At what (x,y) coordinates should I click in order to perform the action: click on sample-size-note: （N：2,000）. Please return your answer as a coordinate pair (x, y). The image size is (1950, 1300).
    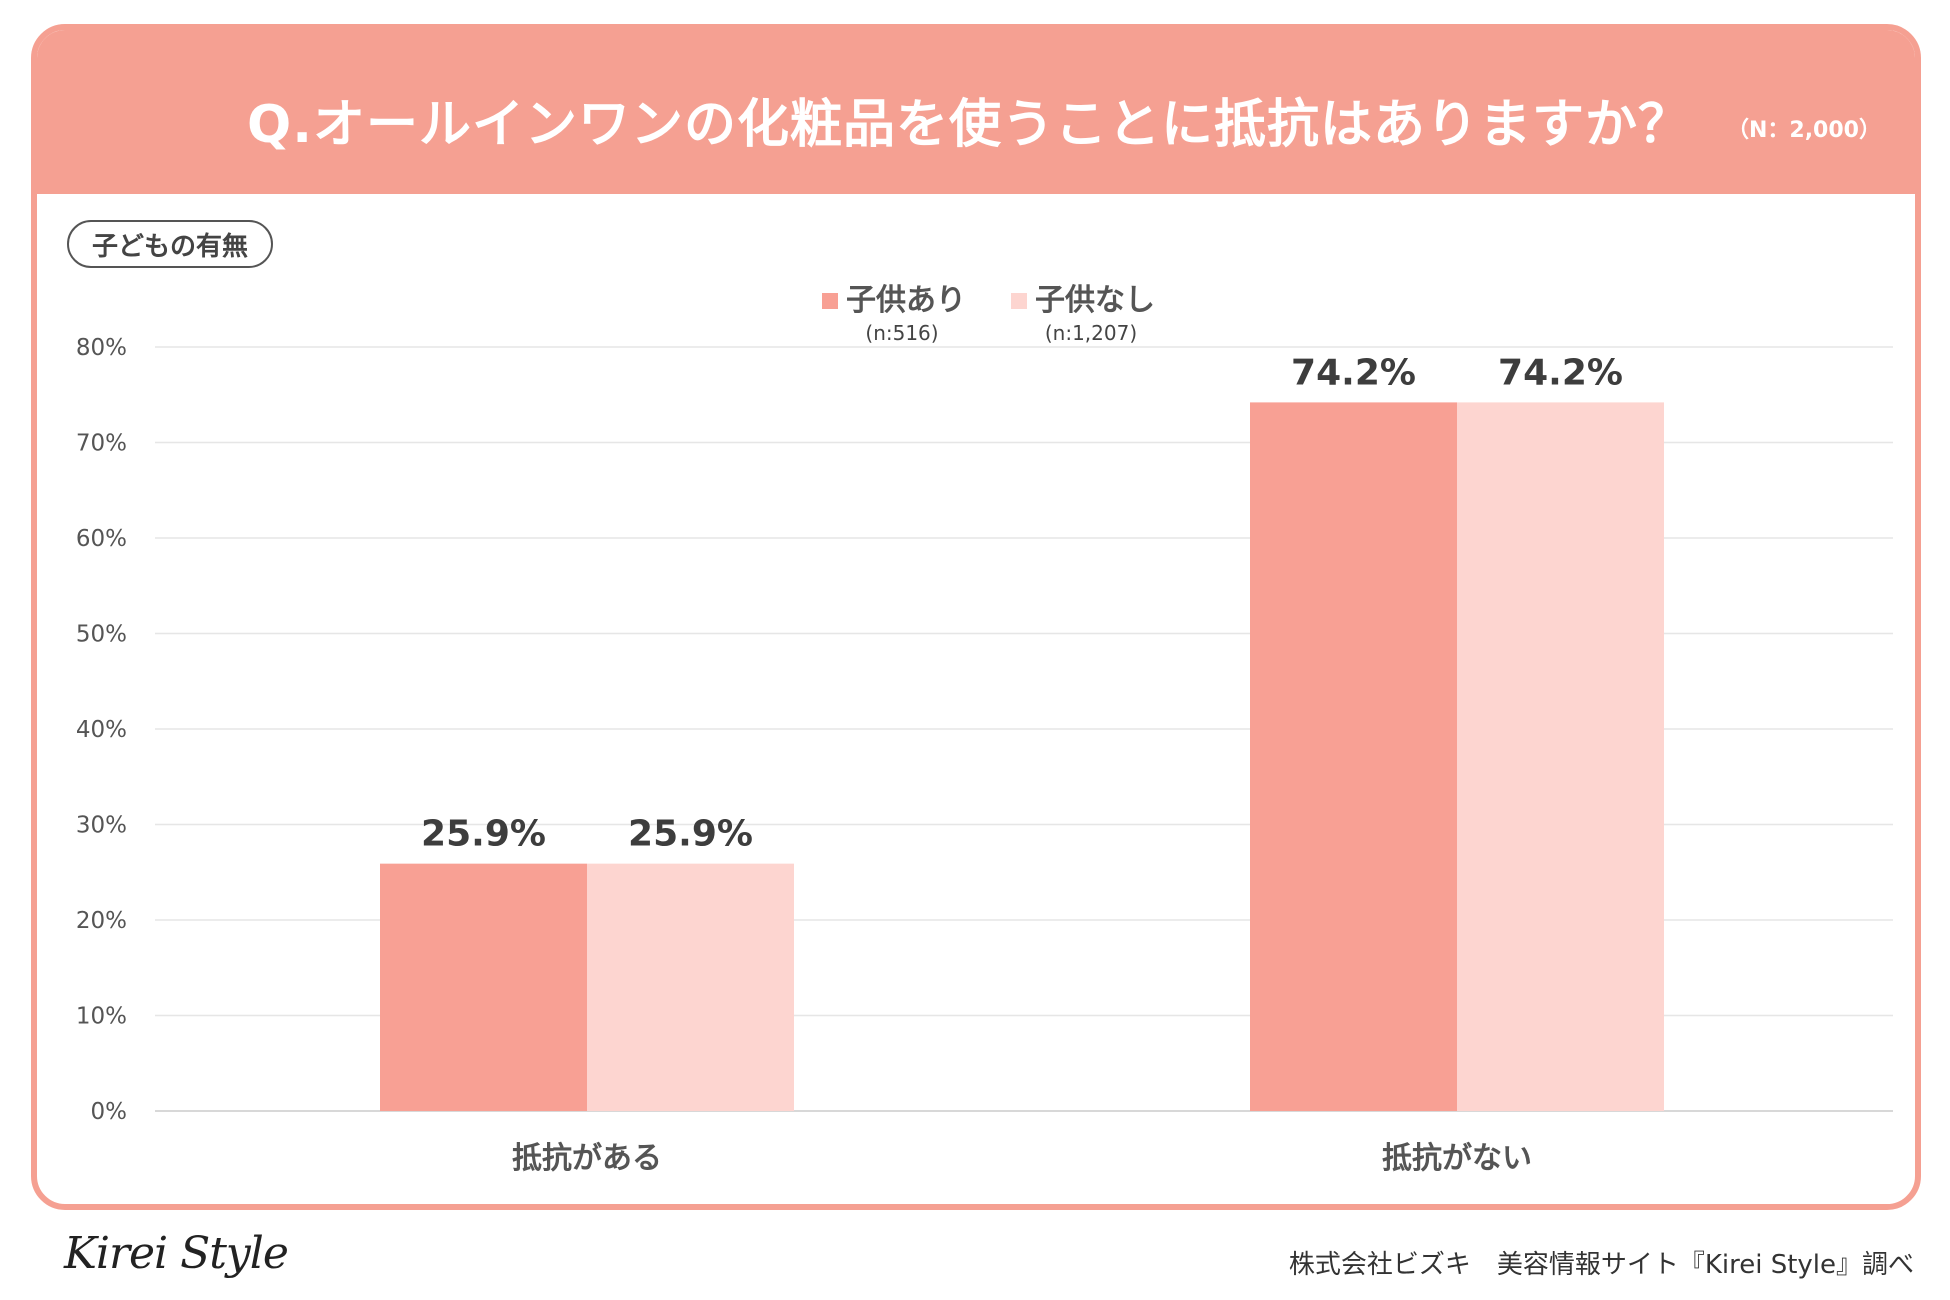
    Looking at the image, I should click on (1803, 130).